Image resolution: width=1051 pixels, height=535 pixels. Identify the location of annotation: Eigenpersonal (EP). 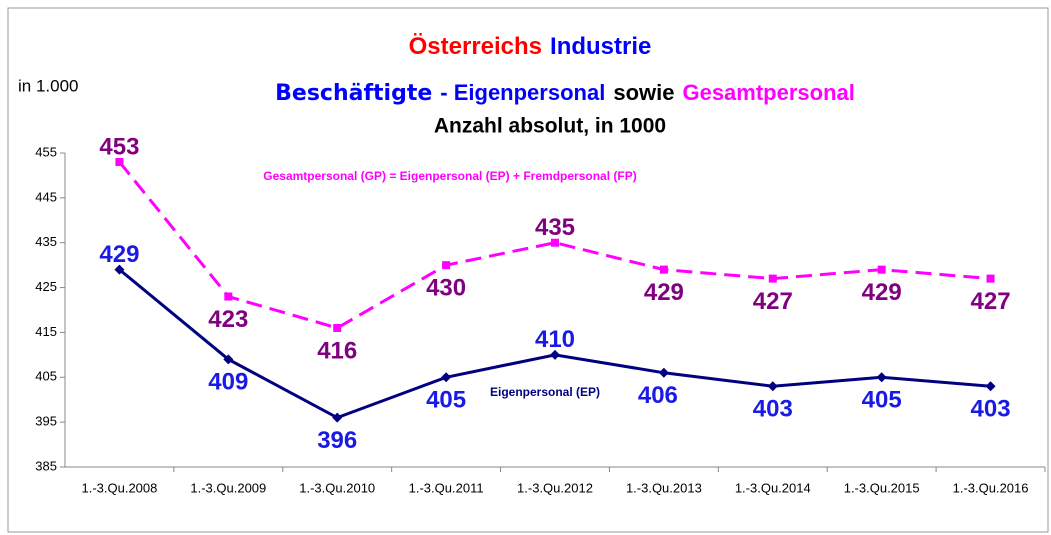
(545, 392).